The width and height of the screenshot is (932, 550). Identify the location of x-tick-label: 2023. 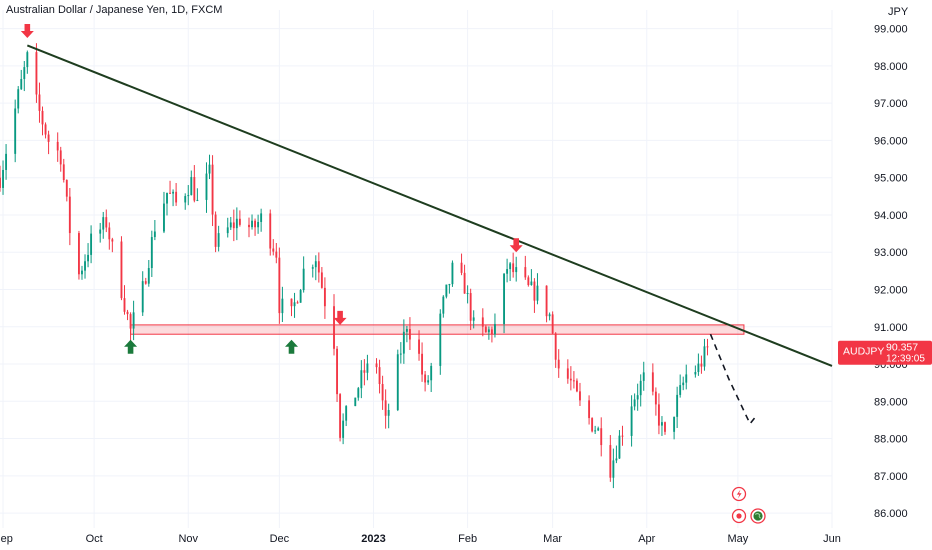
(373, 539).